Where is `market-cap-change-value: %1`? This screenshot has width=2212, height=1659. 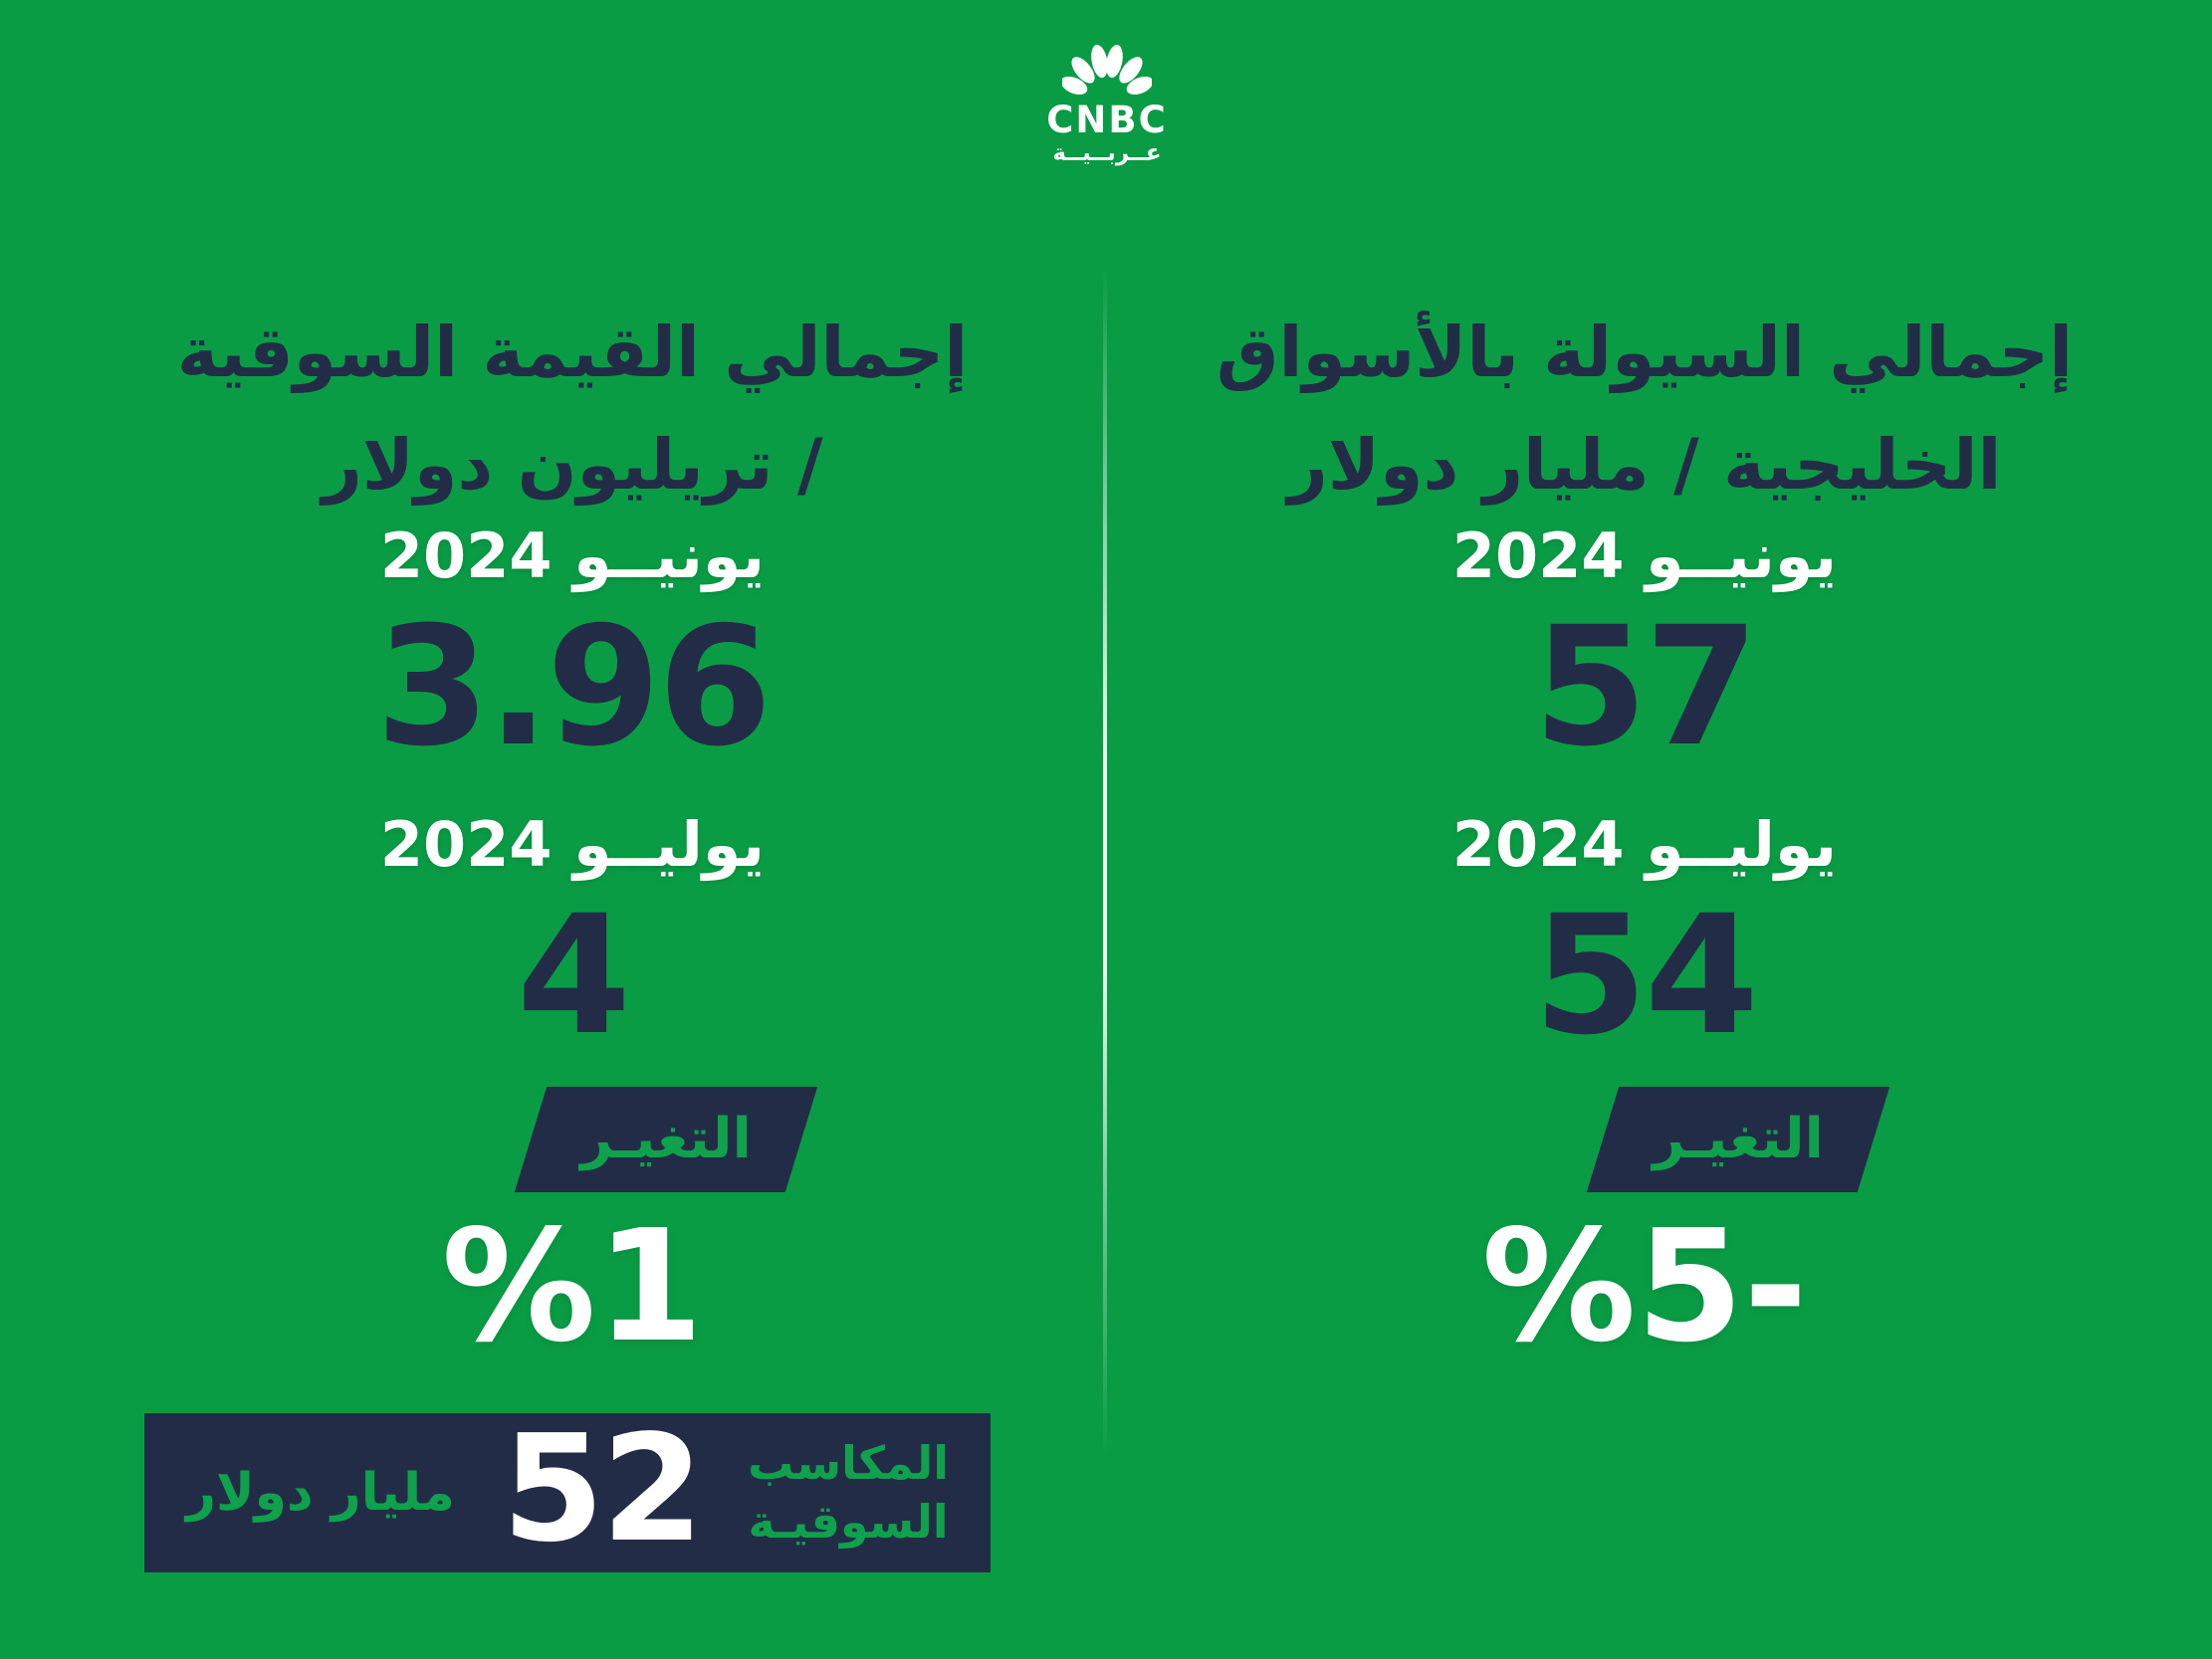
market-cap-change-value: %1 is located at coordinates (572, 1286).